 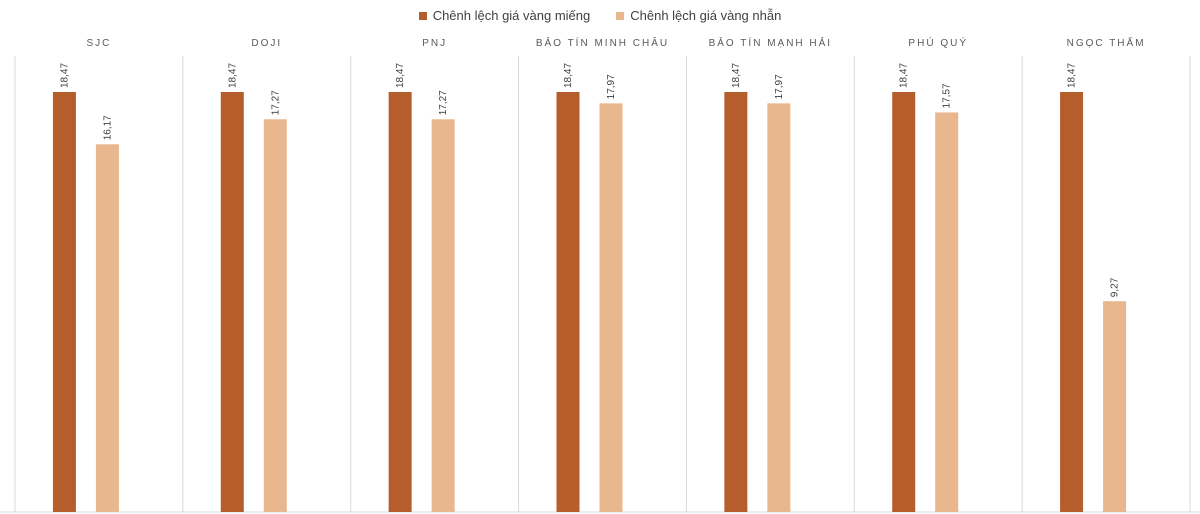 I want to click on category-label: SJC, so click(x=98, y=43).